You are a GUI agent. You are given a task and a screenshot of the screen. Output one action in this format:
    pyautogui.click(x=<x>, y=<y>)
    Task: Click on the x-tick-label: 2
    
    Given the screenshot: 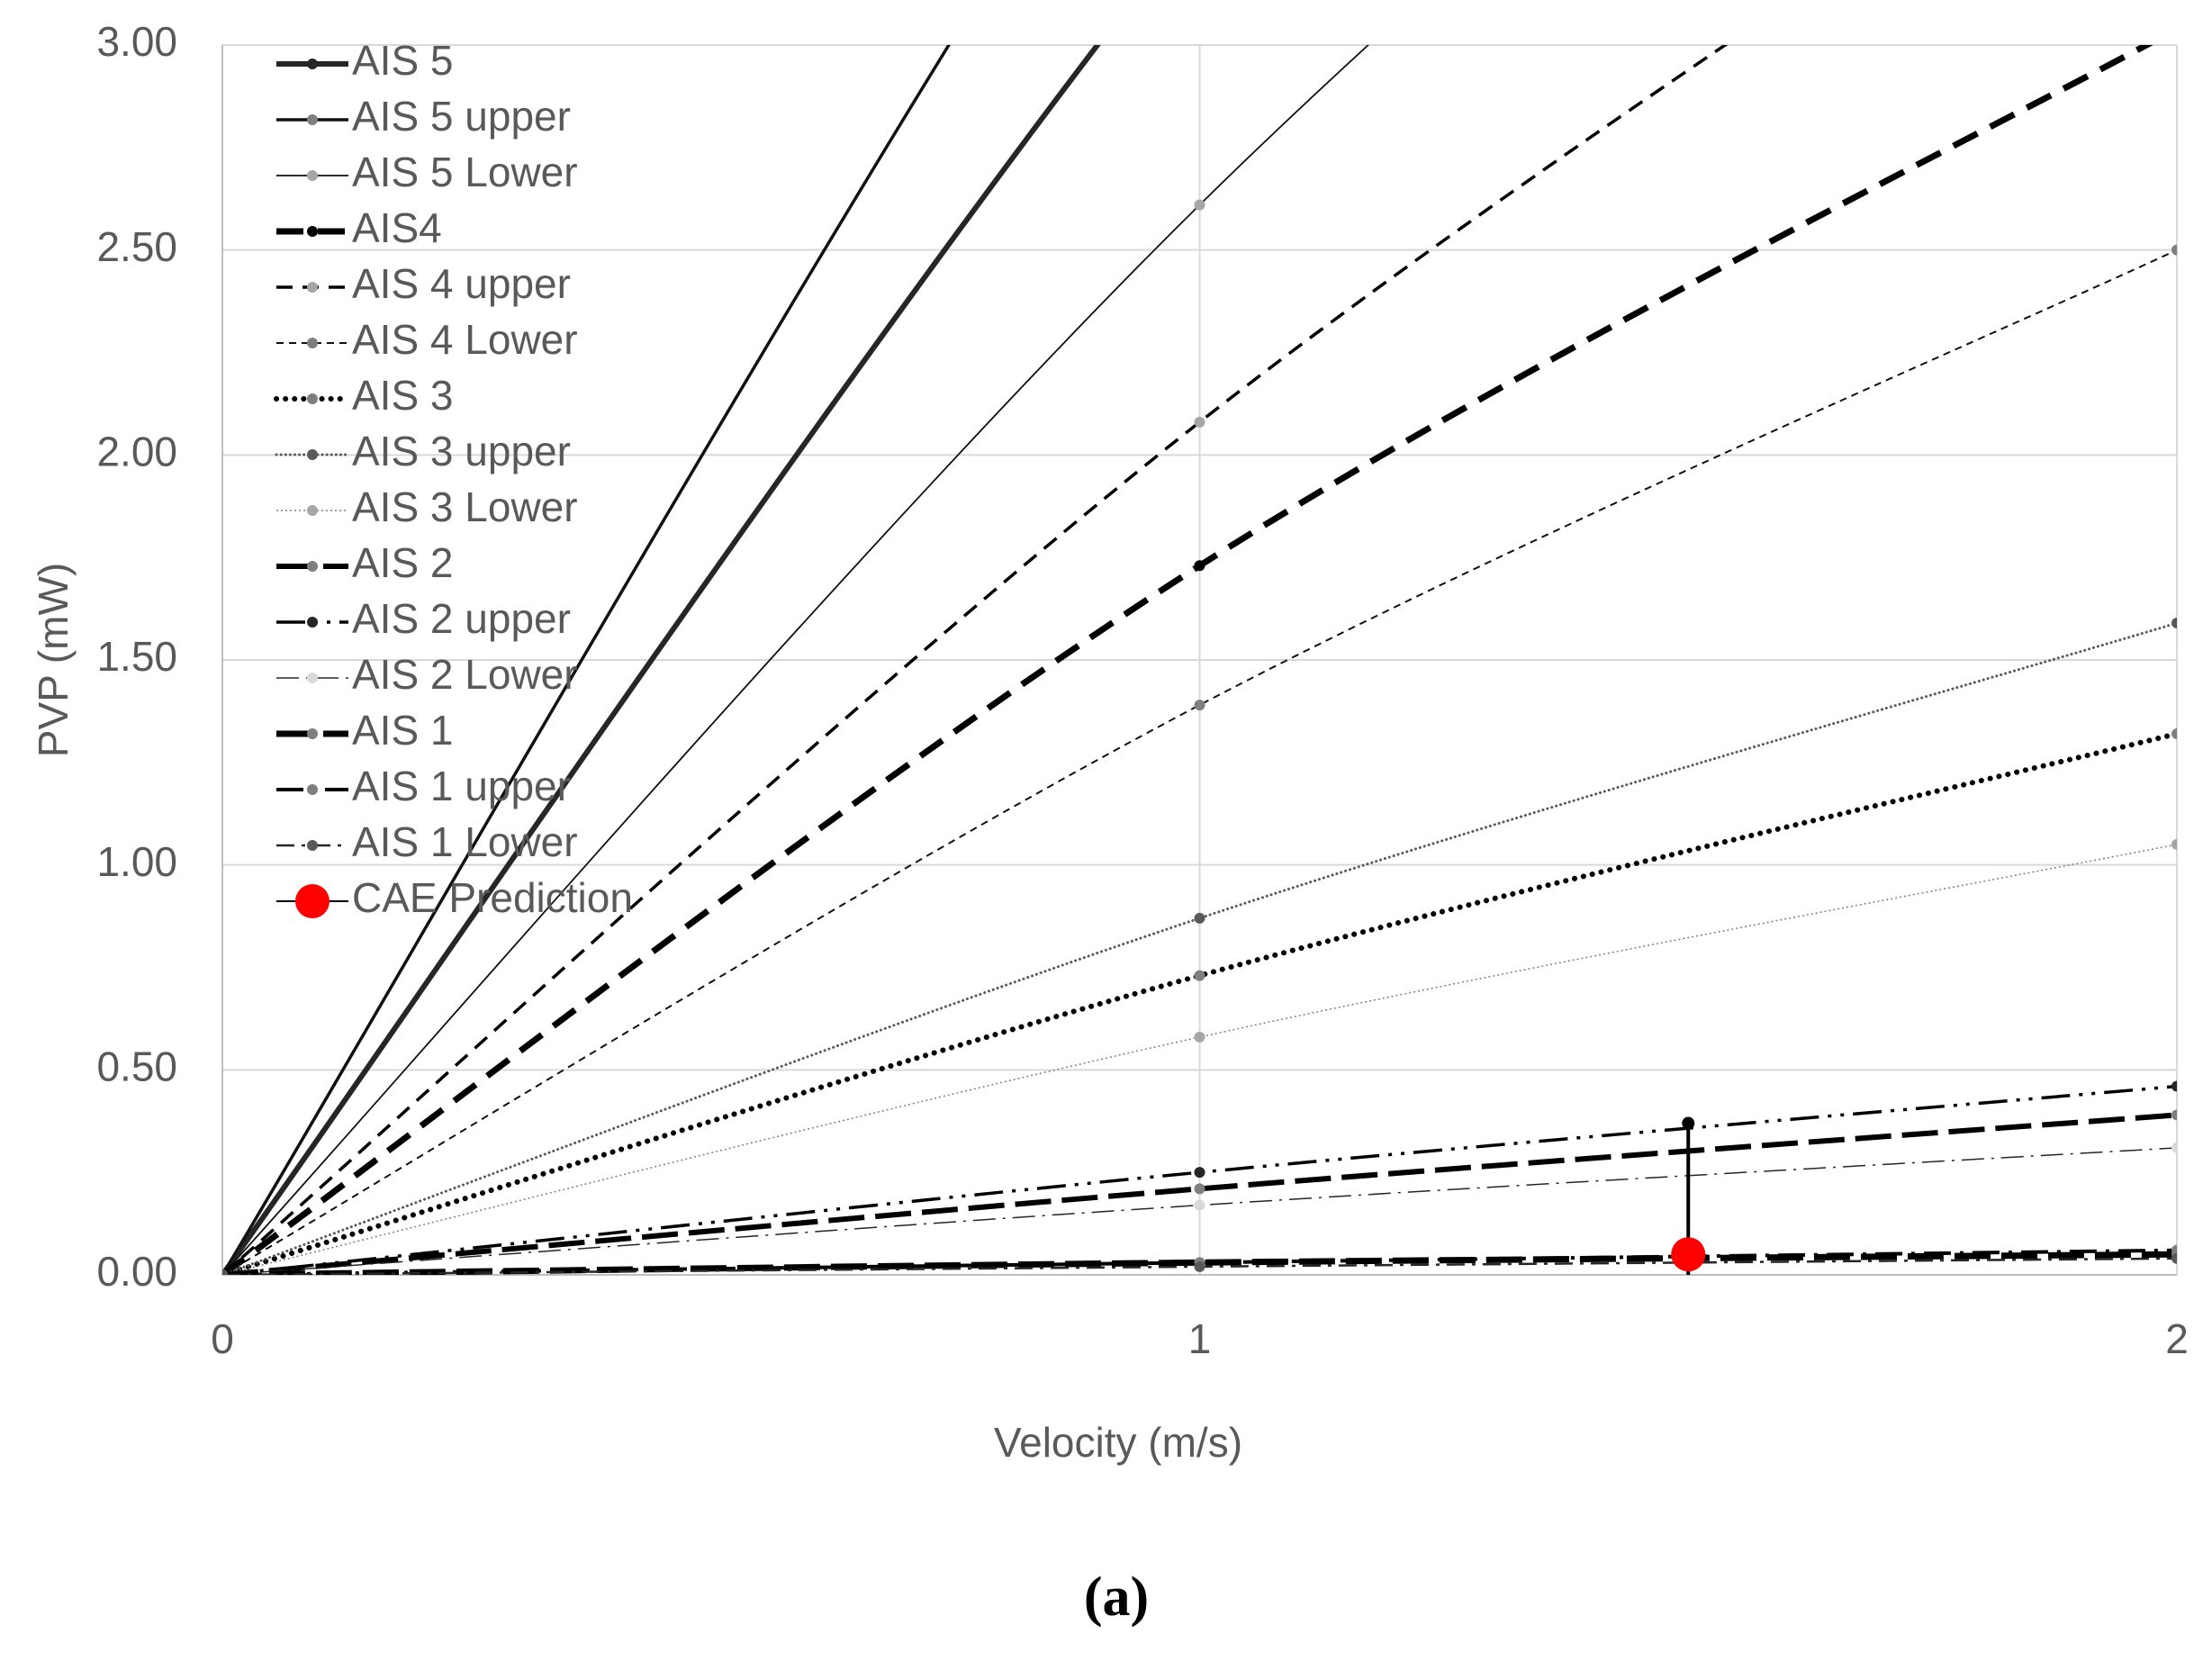 What is the action you would take?
    pyautogui.click(x=2177, y=1338)
    